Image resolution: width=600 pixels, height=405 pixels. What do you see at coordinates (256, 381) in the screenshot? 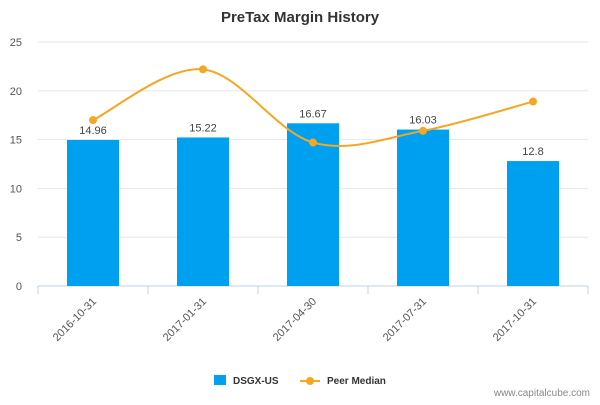
I see `legend-label-bar: DSGX-US` at bounding box center [256, 381].